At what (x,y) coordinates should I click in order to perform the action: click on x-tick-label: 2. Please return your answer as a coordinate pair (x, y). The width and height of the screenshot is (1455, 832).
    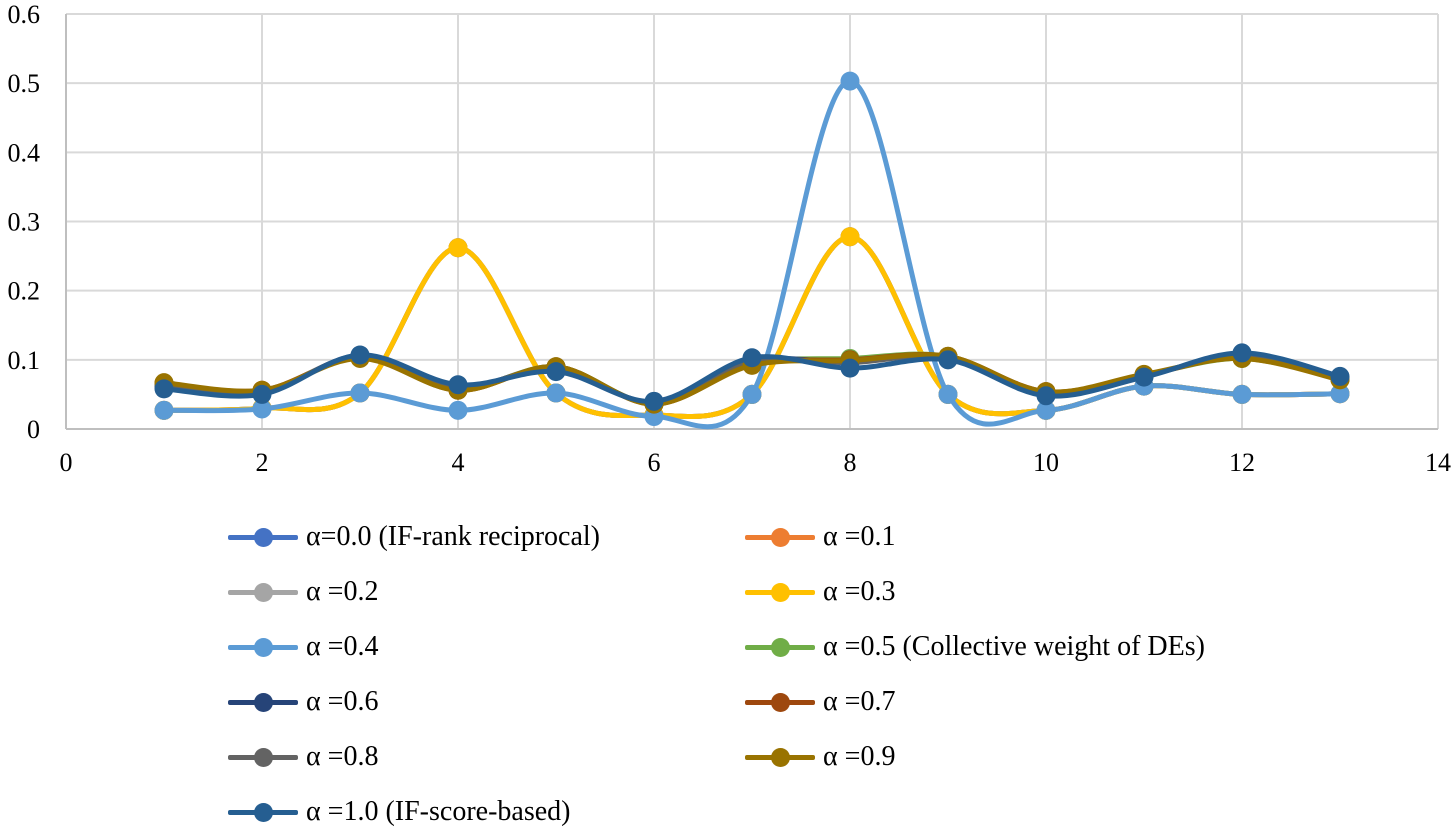
    Looking at the image, I should click on (262, 462).